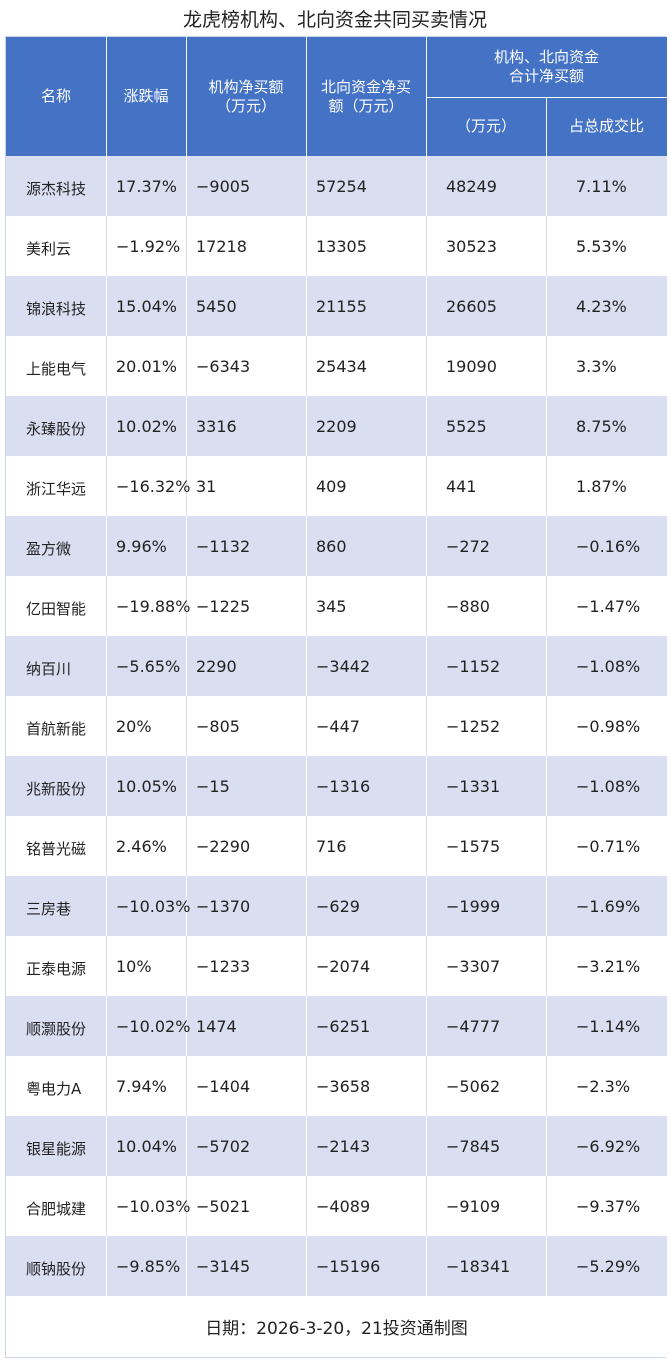 This screenshot has width=670, height=1360. Describe the element at coordinates (608, 606) in the screenshot. I see `cell-combined-ratio: −1.47%` at that location.